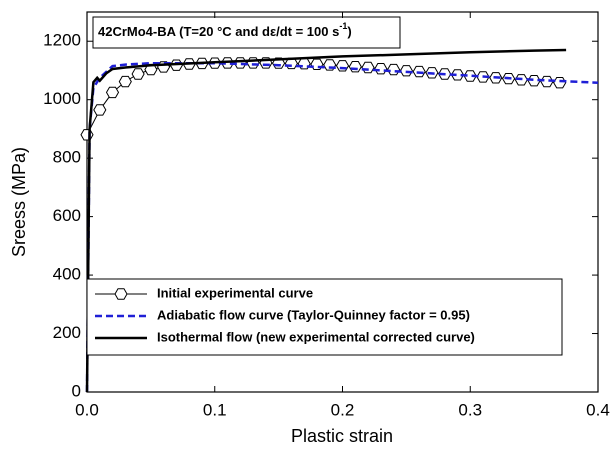 This screenshot has width=612, height=449. Describe the element at coordinates (470, 409) in the screenshot. I see `x-tick-label: 0.3` at that location.